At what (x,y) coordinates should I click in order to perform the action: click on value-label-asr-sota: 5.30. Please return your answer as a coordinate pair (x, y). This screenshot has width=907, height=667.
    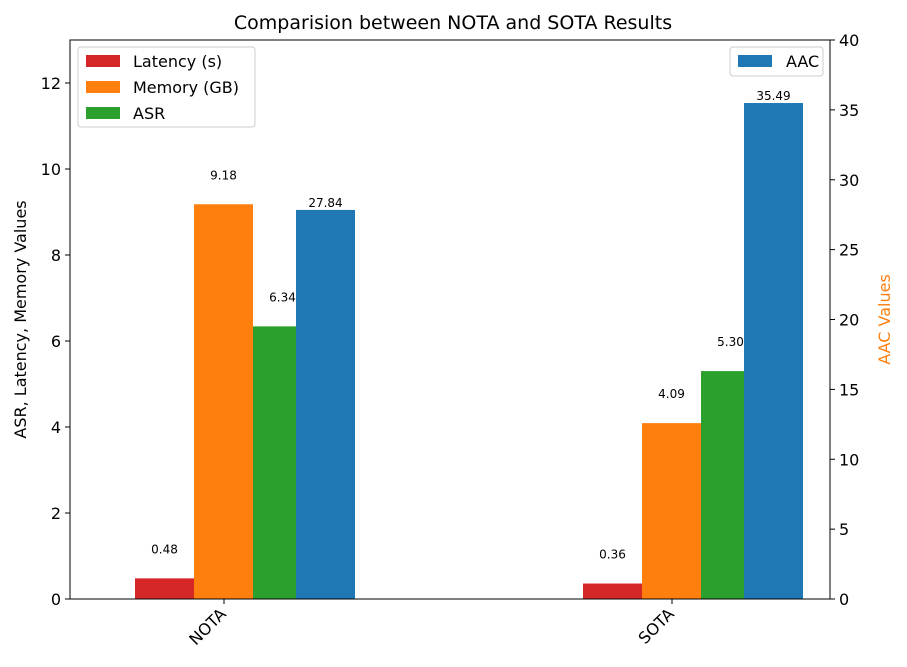
    Looking at the image, I should click on (730, 342).